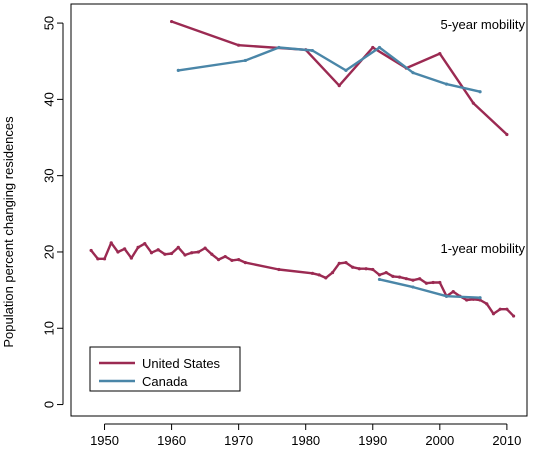  What do you see at coordinates (329, 69) in the screenshot?
I see `series-line-canada-5-year` at bounding box center [329, 69].